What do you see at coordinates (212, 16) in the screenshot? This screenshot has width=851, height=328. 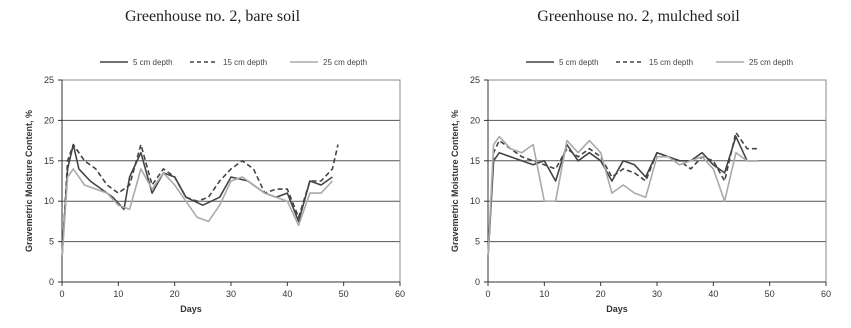 I see `chart-title: Greenhouse no. 2, bare soil` at bounding box center [212, 16].